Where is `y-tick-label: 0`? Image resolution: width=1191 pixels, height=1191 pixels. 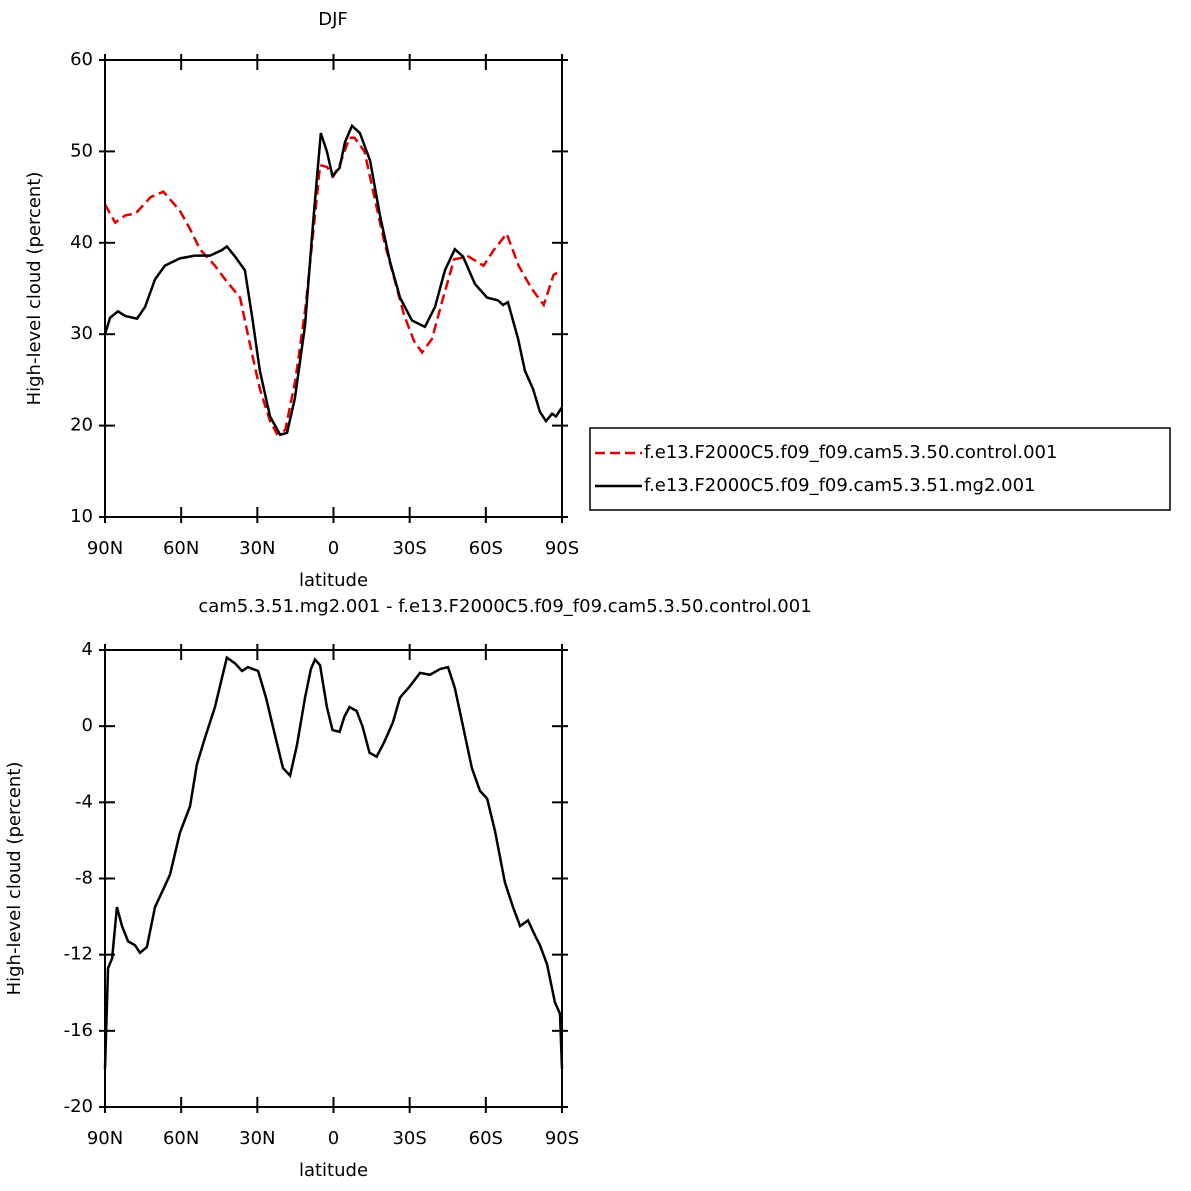
y-tick-label: 0 is located at coordinates (87, 725).